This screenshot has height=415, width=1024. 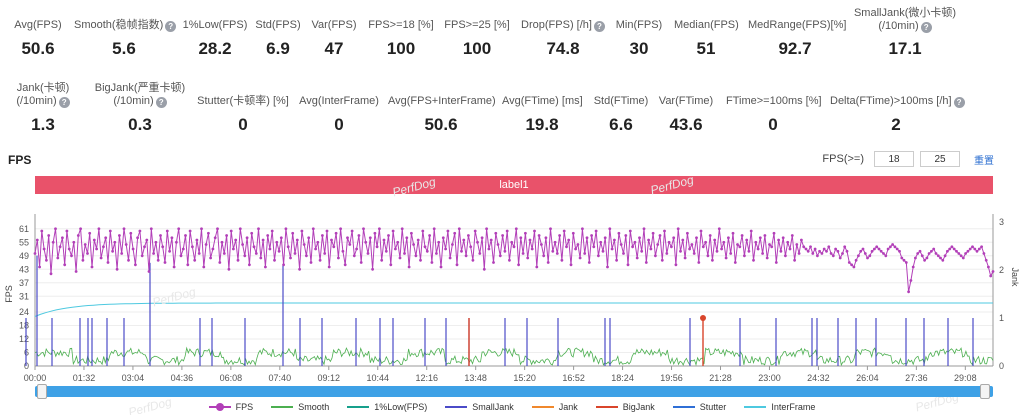 What do you see at coordinates (514, 391) in the screenshot?
I see `time-range-slider` at bounding box center [514, 391].